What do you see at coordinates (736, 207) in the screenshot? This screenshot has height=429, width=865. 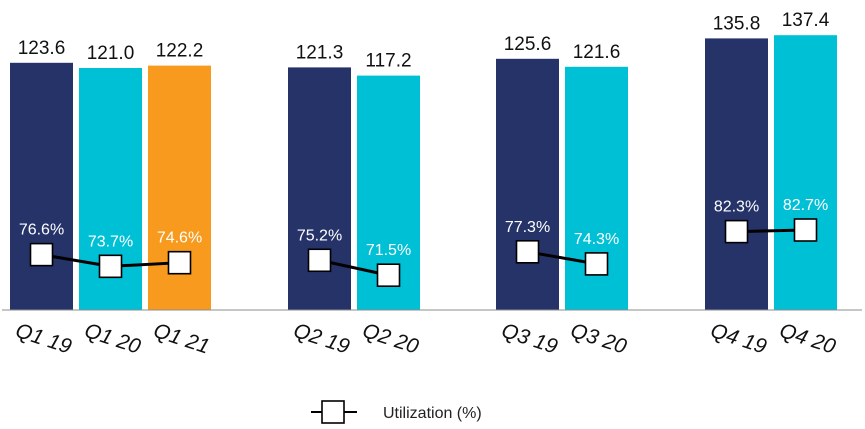 I see `utilization-label: 82.3%` at bounding box center [736, 207].